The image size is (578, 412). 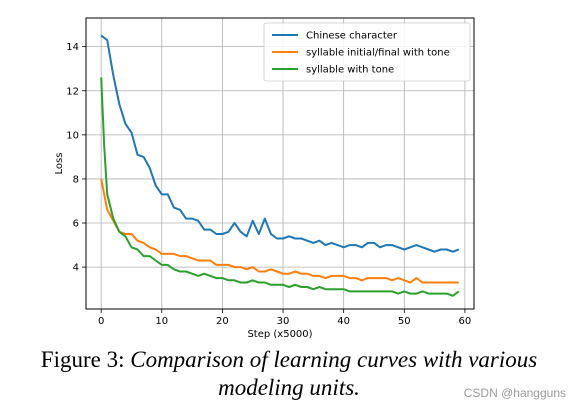 What do you see at coordinates (283, 321) in the screenshot?
I see `x-tick-label: 30` at bounding box center [283, 321].